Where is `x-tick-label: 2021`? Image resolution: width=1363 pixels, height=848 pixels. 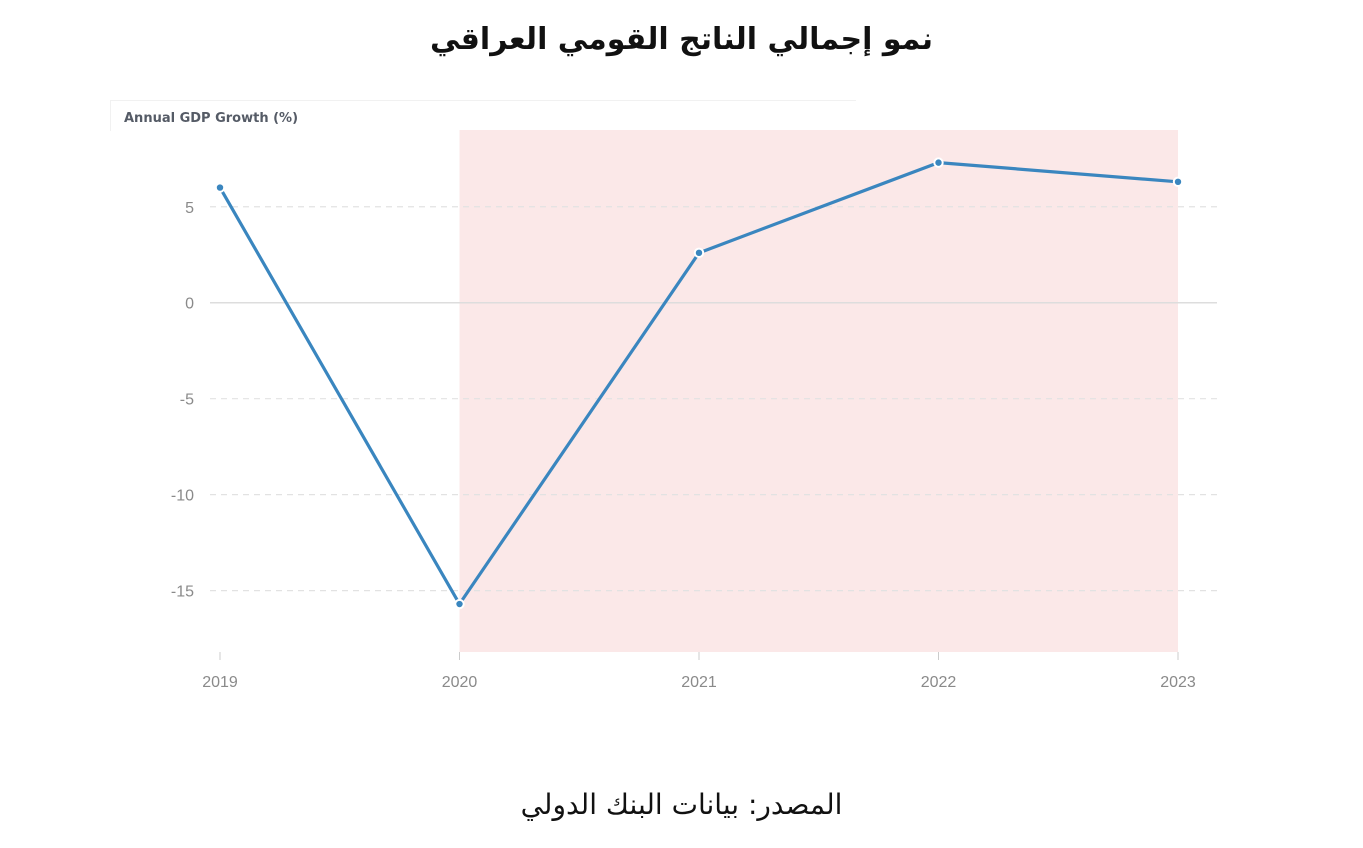 x-tick-label: 2021 is located at coordinates (699, 682).